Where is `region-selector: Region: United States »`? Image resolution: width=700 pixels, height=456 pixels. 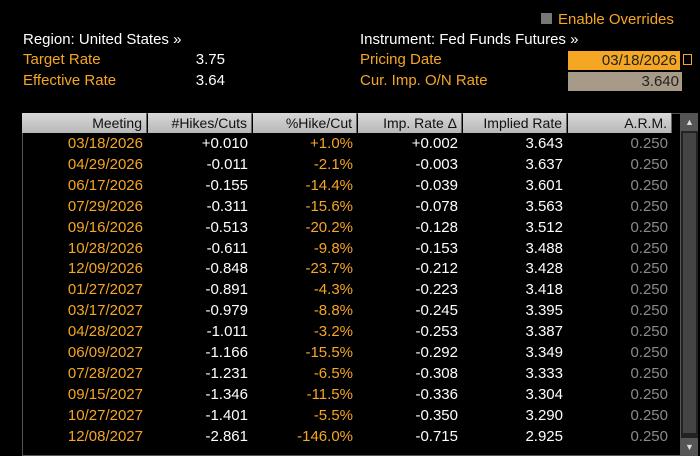
region-selector: Region: United States » is located at coordinates (102, 39).